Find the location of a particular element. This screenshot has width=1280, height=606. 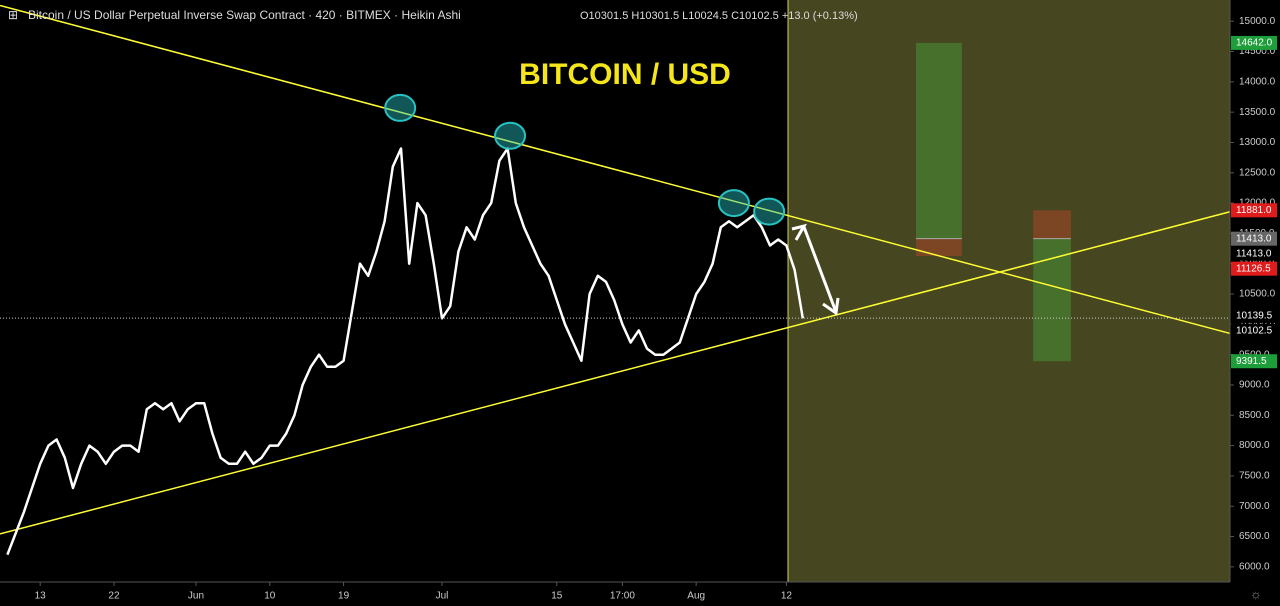

x-tick-label: 19 is located at coordinates (344, 596).